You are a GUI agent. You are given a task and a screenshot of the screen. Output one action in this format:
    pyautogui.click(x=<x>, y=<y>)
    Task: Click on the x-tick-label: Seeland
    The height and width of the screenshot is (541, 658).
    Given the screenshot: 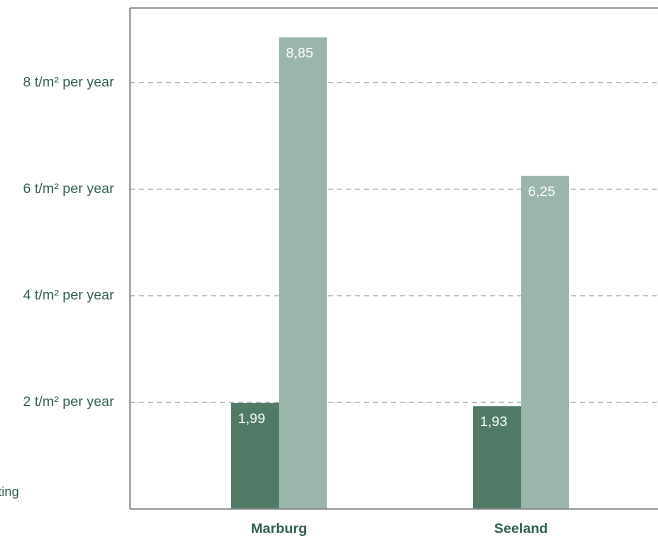 What is the action you would take?
    pyautogui.click(x=521, y=528)
    